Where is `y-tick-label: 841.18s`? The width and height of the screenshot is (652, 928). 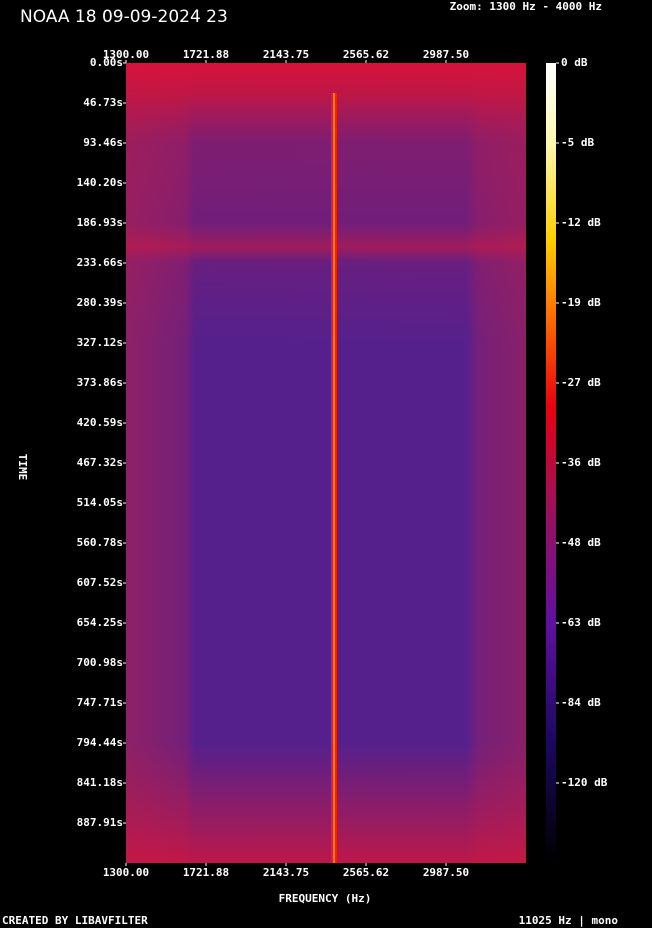 y-tick-label: 841.18s is located at coordinates (100, 782).